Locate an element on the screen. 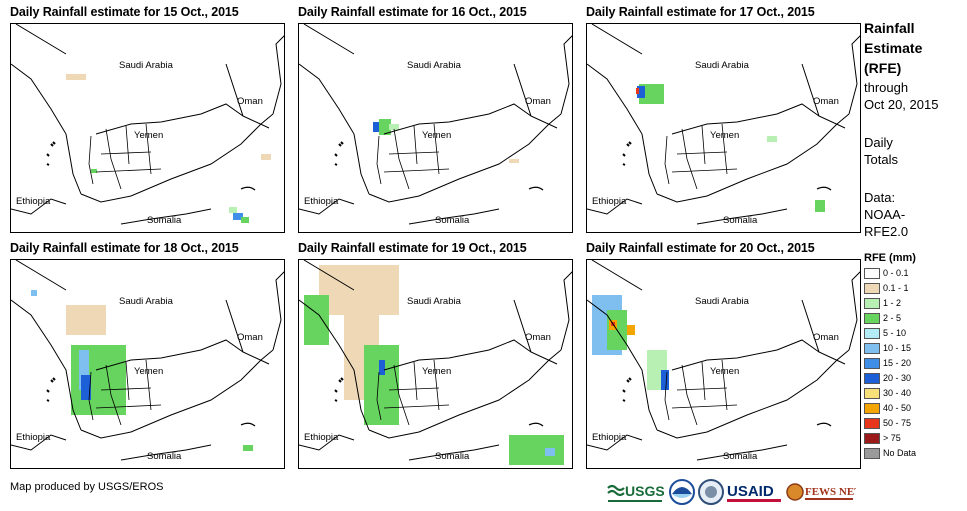 The height and width of the screenshot is (511, 967). sidebar-title-3: (RFE) is located at coordinates (883, 68).